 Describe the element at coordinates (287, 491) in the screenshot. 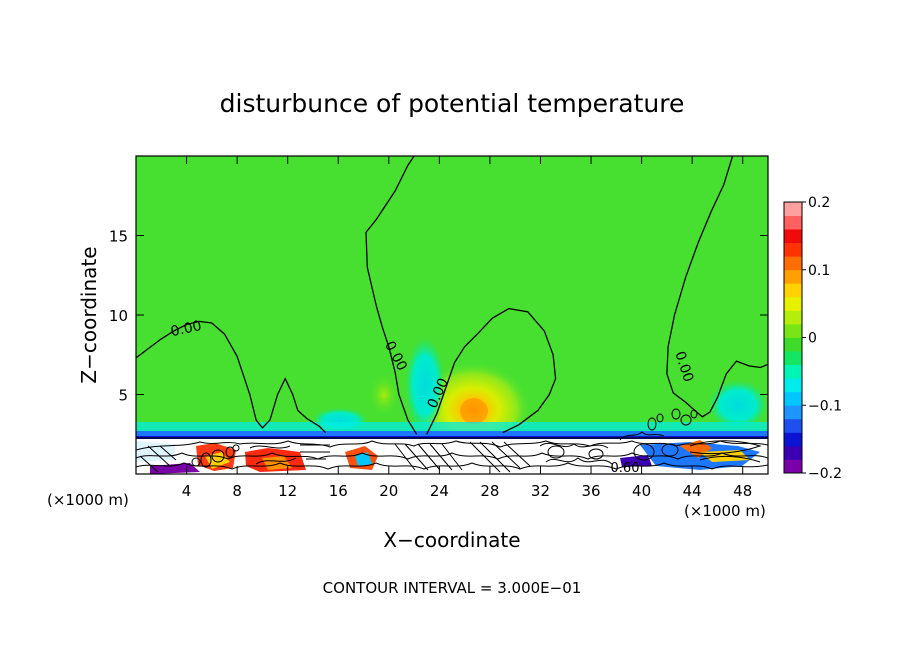

I see `x-tick-label: 12` at that location.